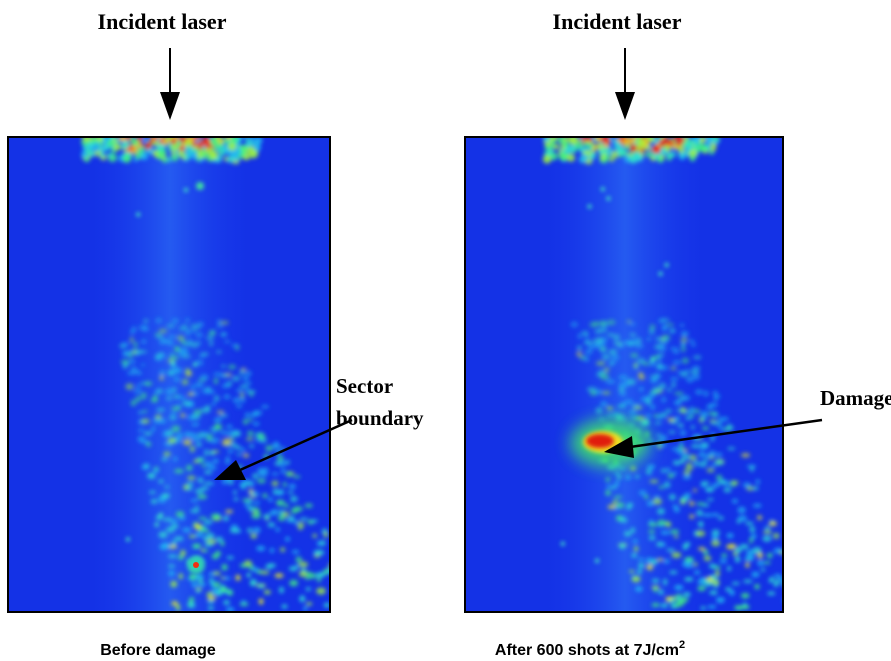  Describe the element at coordinates (625, 106) in the screenshot. I see `arrow-head` at that location.